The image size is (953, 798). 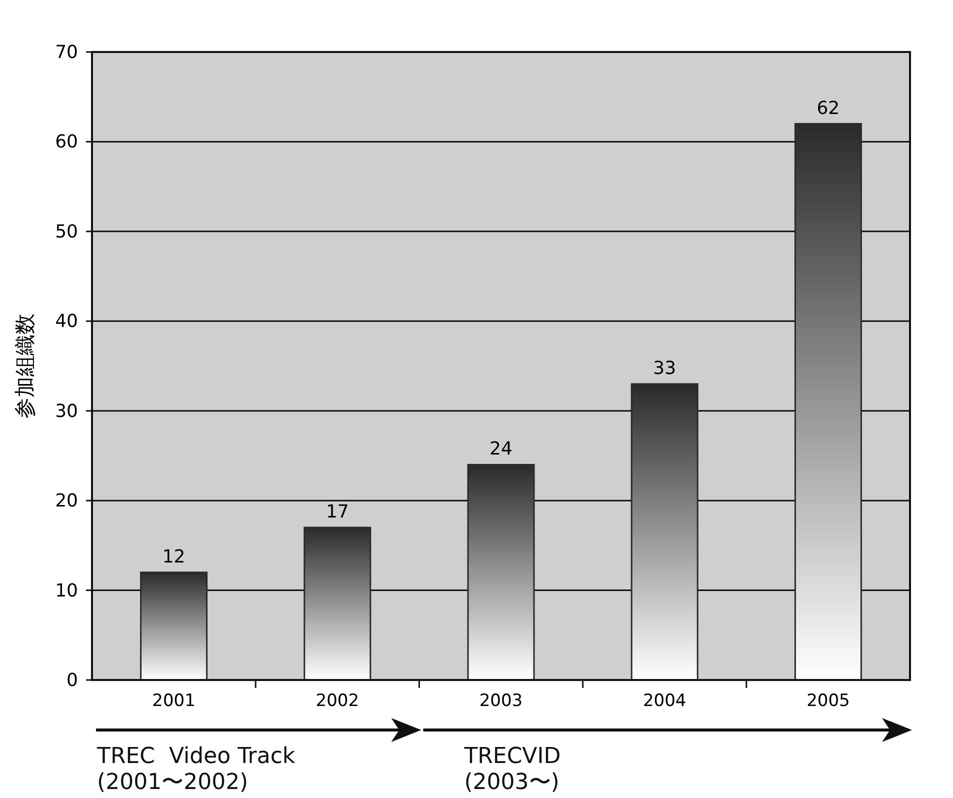 I want to click on data-label: 33, so click(x=664, y=368).